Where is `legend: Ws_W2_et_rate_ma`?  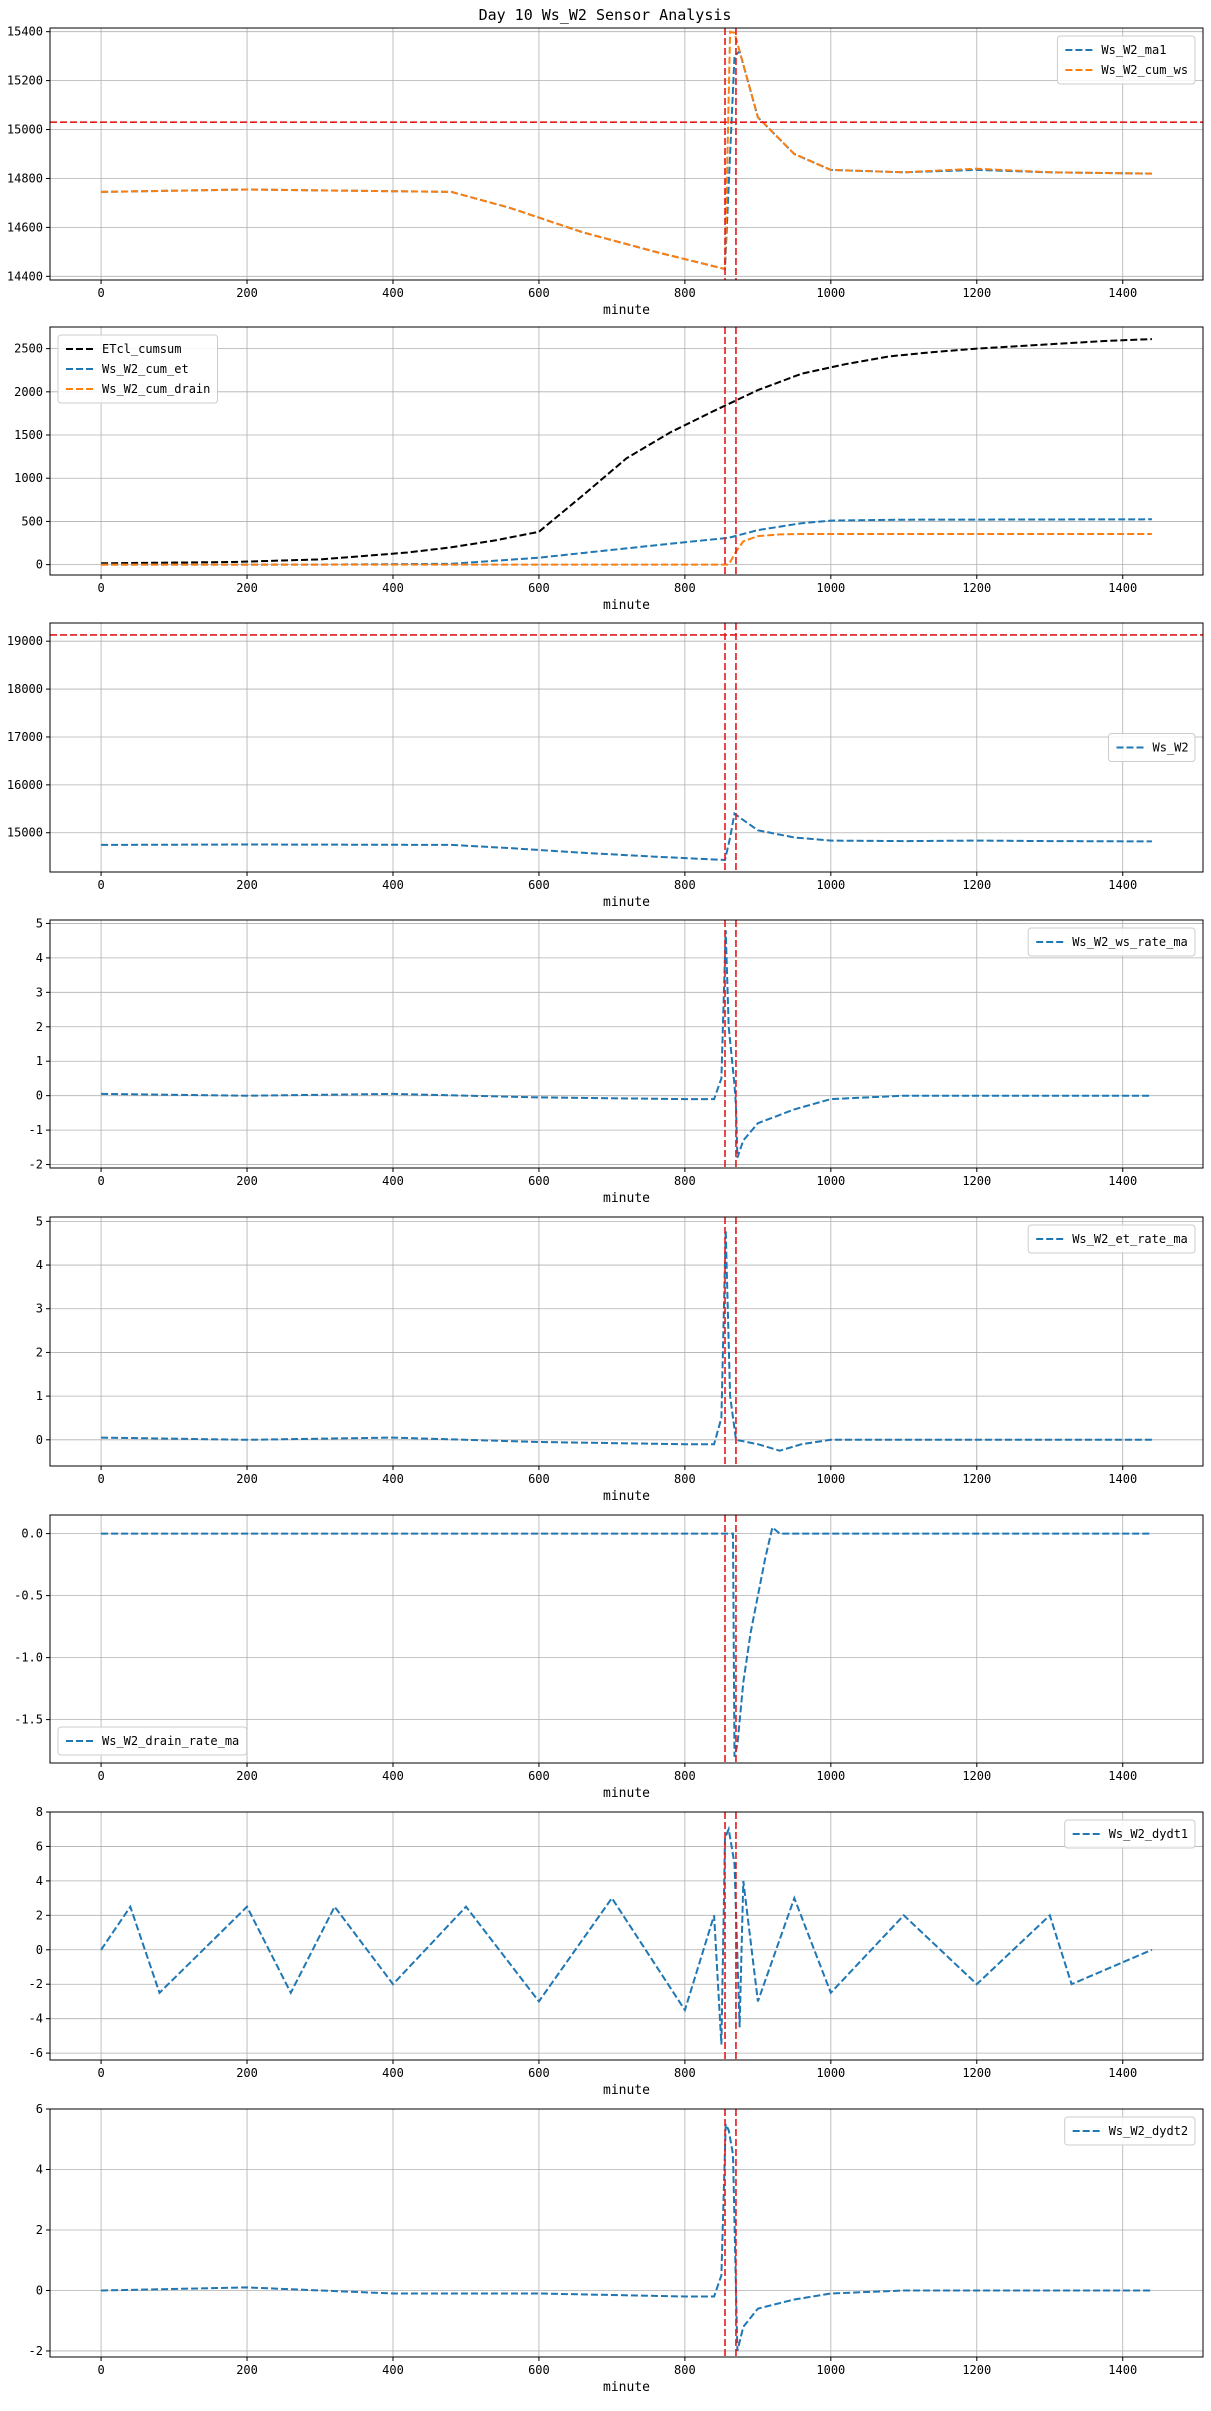
legend: Ws_W2_et_rate_ma is located at coordinates (1111, 1239).